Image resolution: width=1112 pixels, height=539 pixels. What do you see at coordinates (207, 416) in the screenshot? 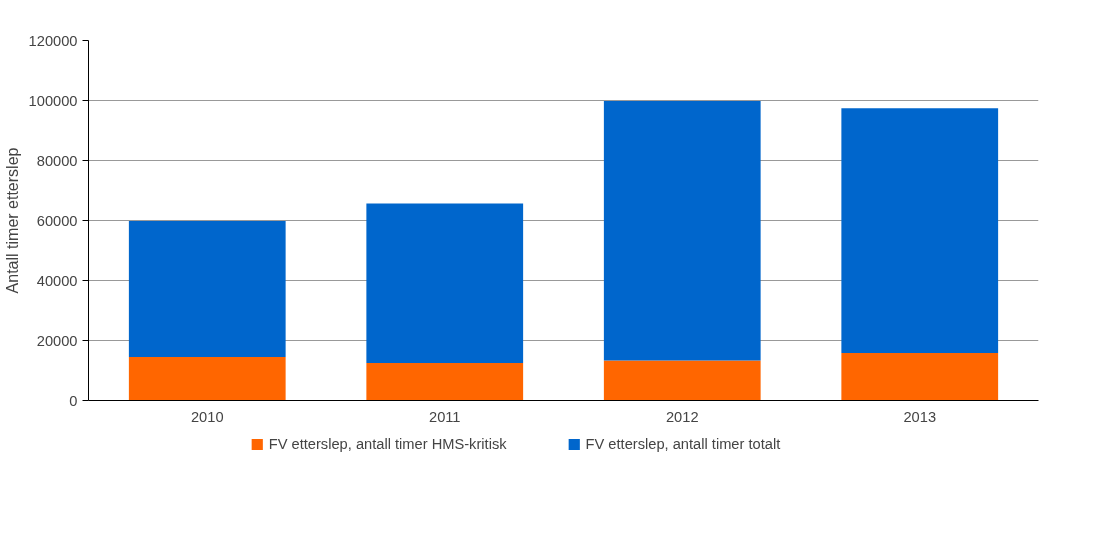
I see `x-tick-label: 2010` at bounding box center [207, 416].